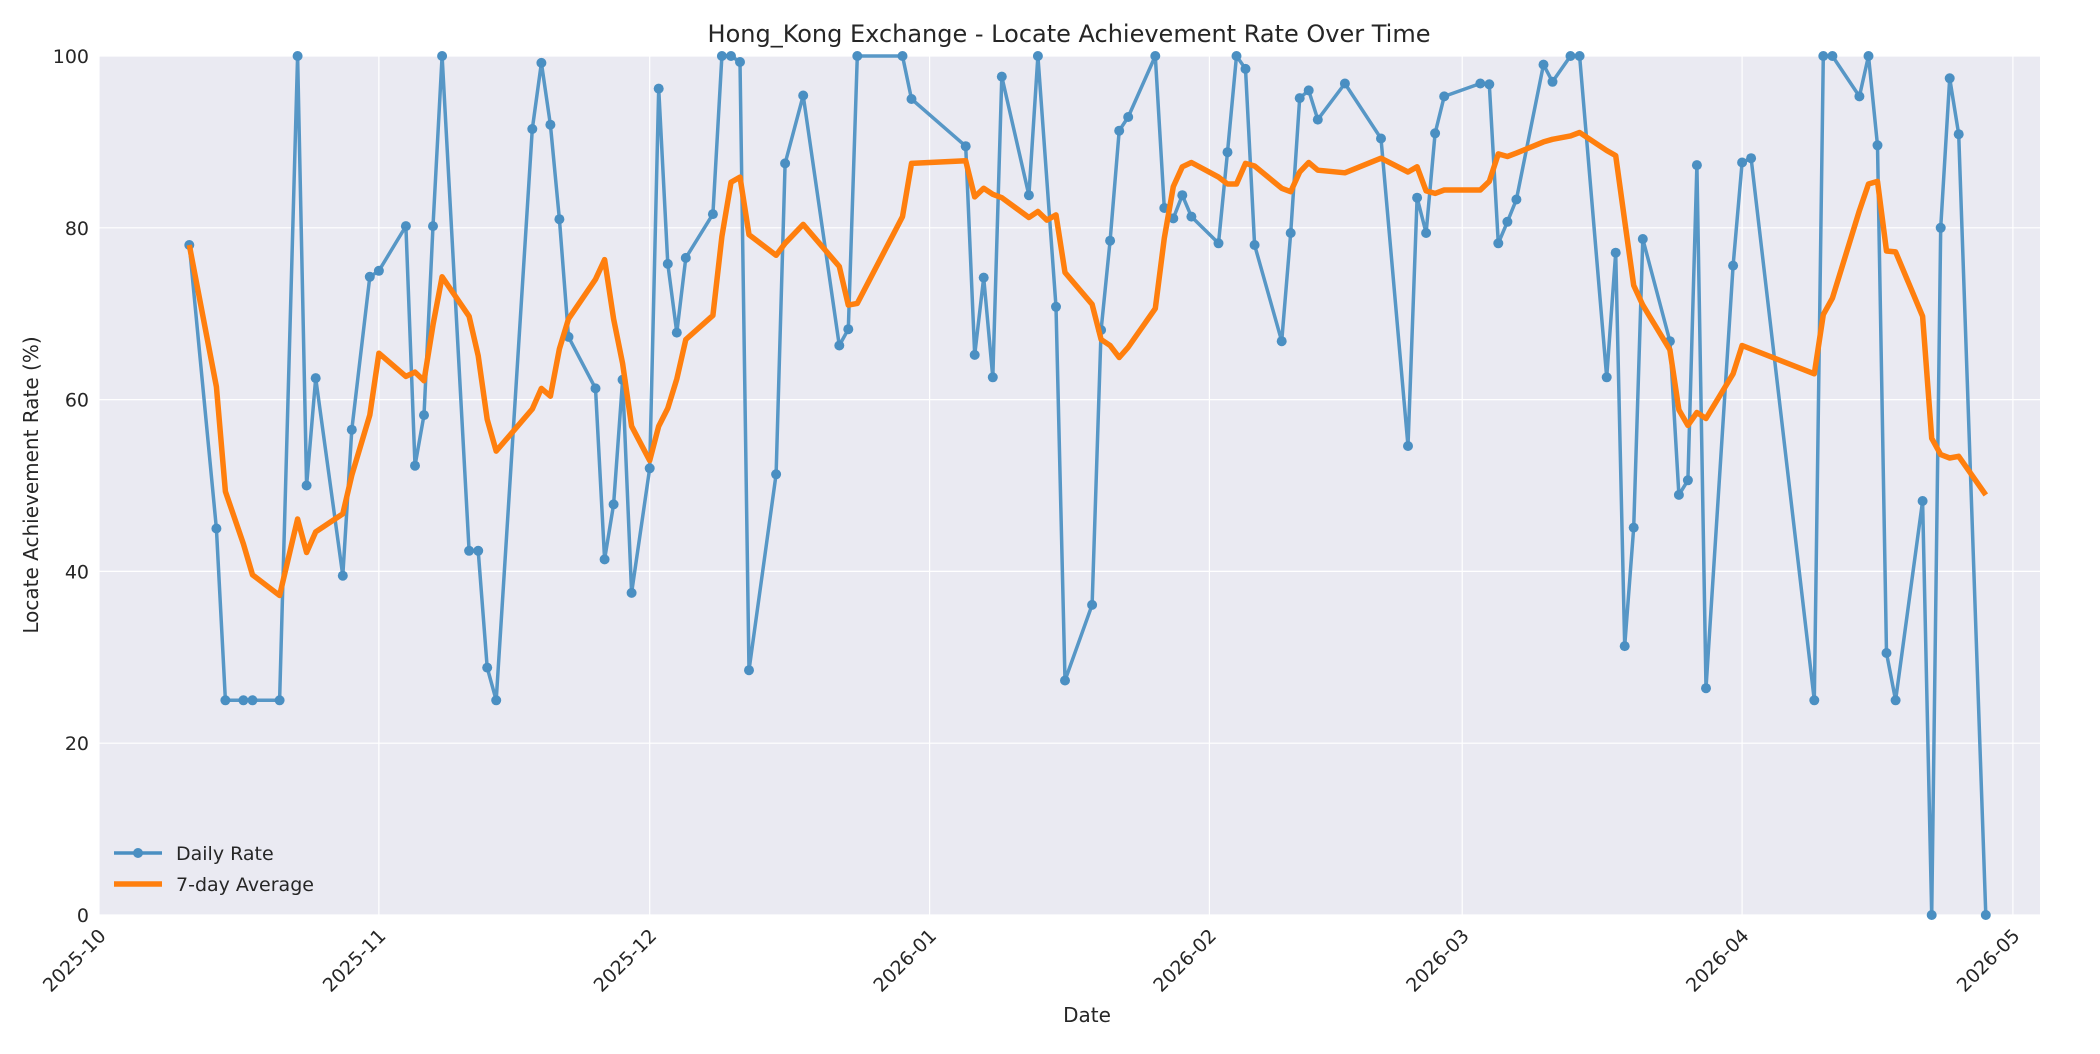  I want to click on y-tick-label: 80, so click(77, 229).